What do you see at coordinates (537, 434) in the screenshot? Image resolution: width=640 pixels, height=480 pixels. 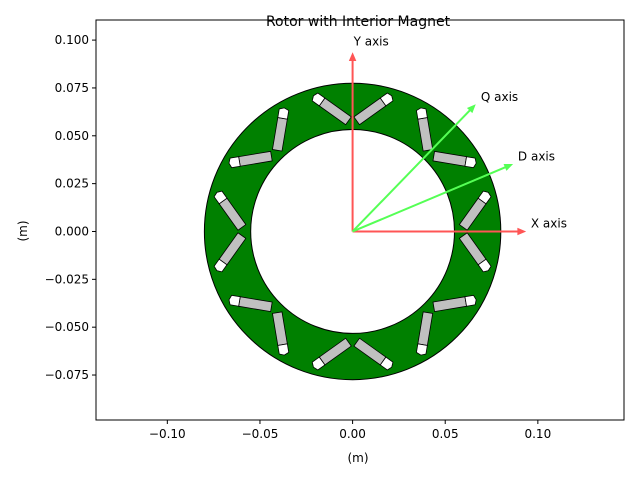 I see `x-tick-label: 0.10` at bounding box center [537, 434].